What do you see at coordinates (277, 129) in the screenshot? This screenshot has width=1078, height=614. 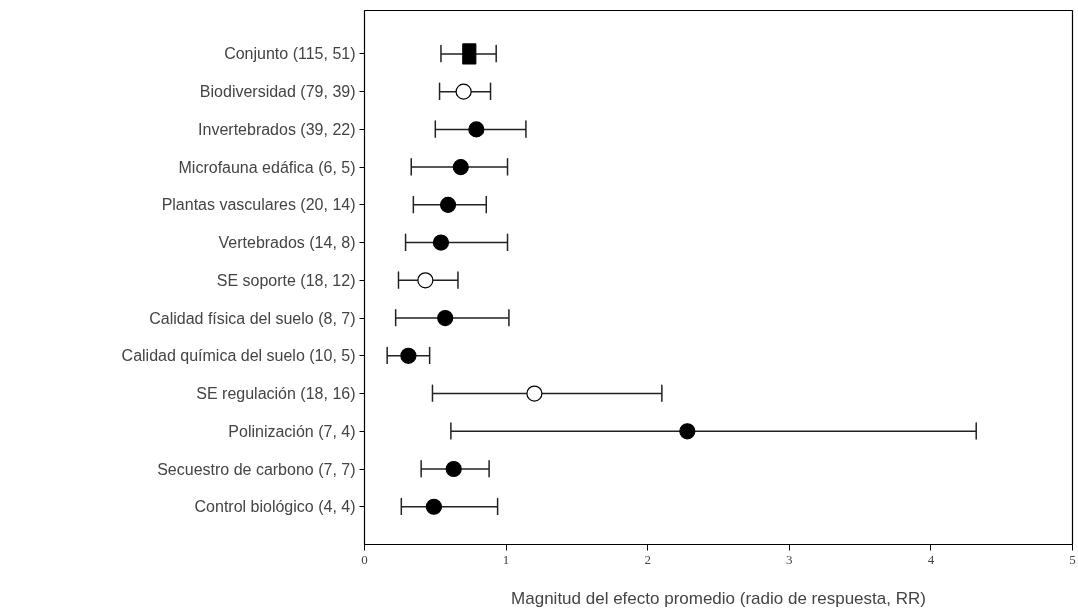 I see `y-tick-label: Invertebrados (39, 22)` at bounding box center [277, 129].